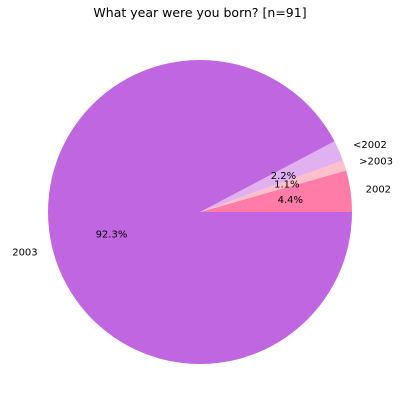 The width and height of the screenshot is (407, 410). I want to click on chart-title: What year were you born? [n=91], so click(199, 12).